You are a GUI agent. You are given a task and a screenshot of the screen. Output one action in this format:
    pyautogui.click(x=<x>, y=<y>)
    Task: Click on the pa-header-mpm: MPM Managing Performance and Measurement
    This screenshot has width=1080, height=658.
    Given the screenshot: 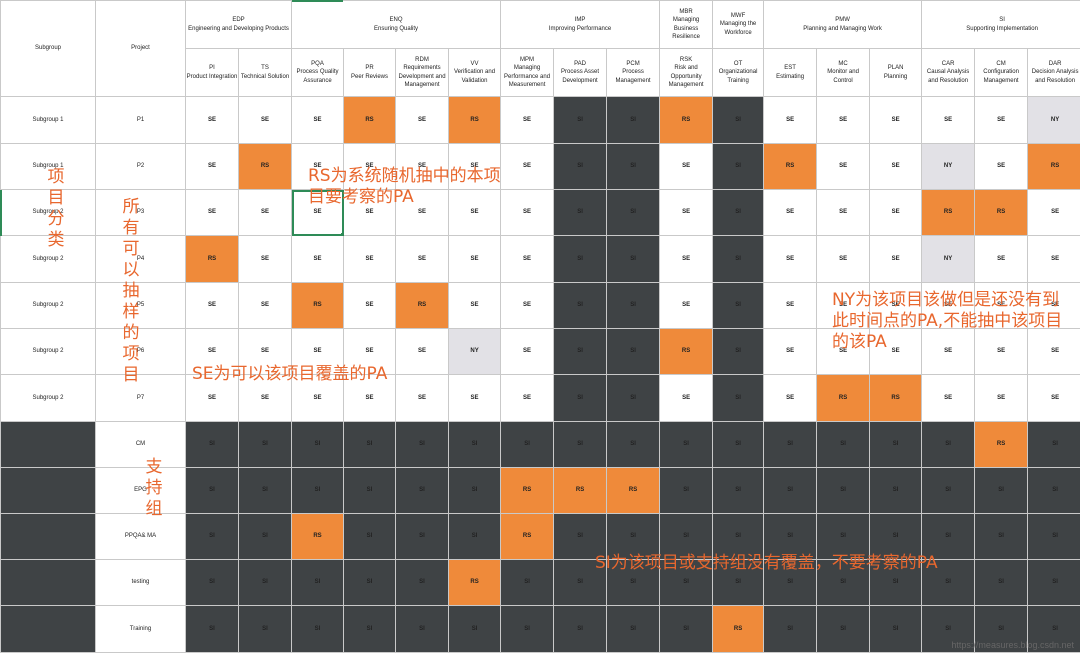 What is the action you would take?
    pyautogui.click(x=527, y=72)
    